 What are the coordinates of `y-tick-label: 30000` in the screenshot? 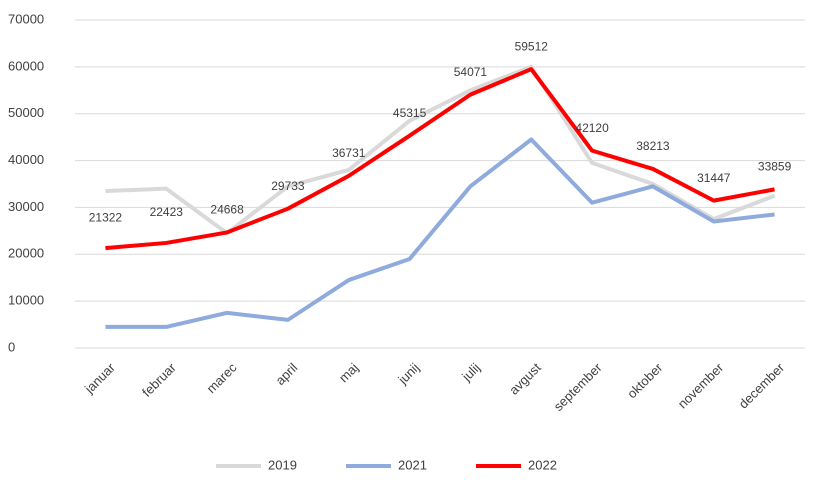 It's located at (26, 206).